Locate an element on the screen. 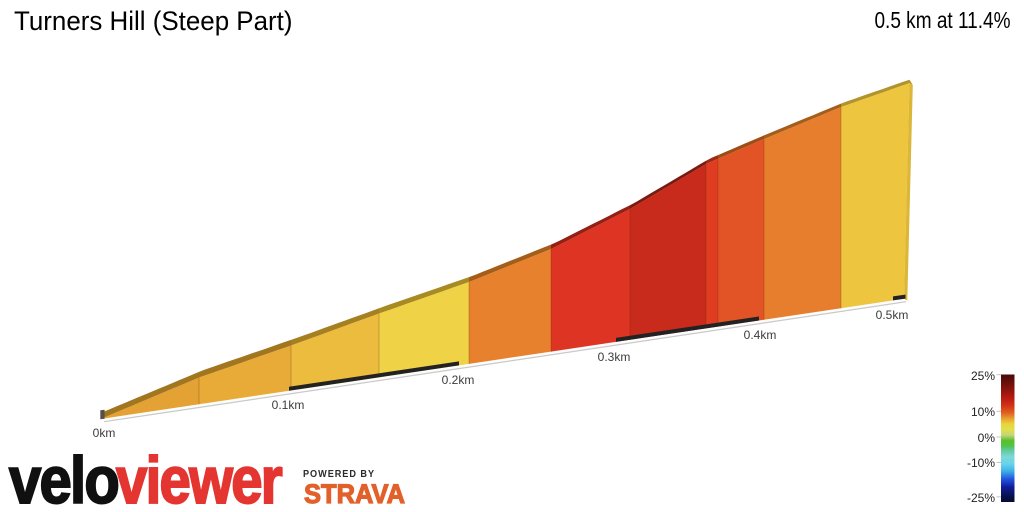 Image resolution: width=1024 pixels, height=512 pixels. svg-text: POWERED BY is located at coordinates (339, 474).